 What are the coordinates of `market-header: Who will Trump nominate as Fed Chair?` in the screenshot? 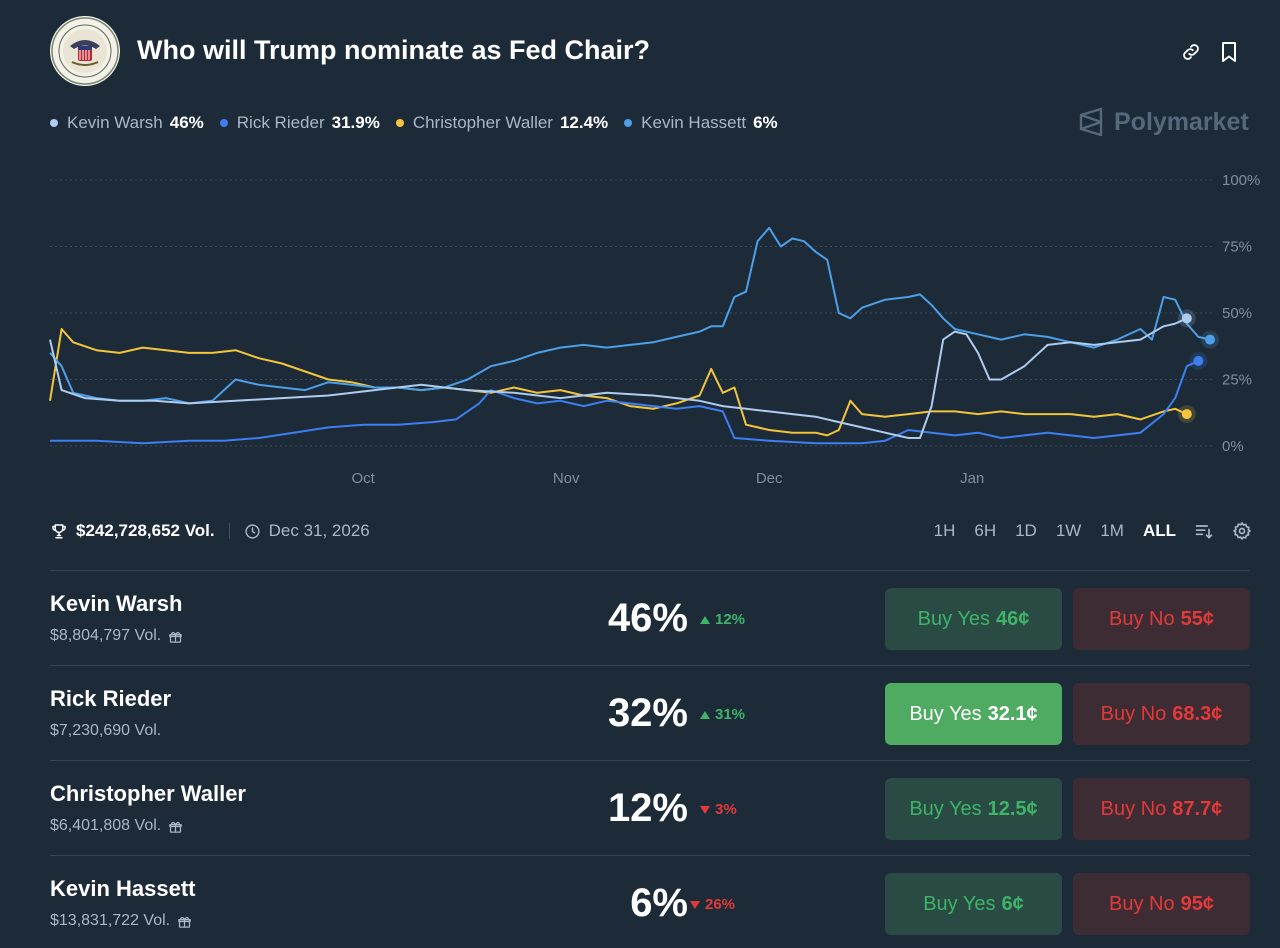 It's located at (650, 51).